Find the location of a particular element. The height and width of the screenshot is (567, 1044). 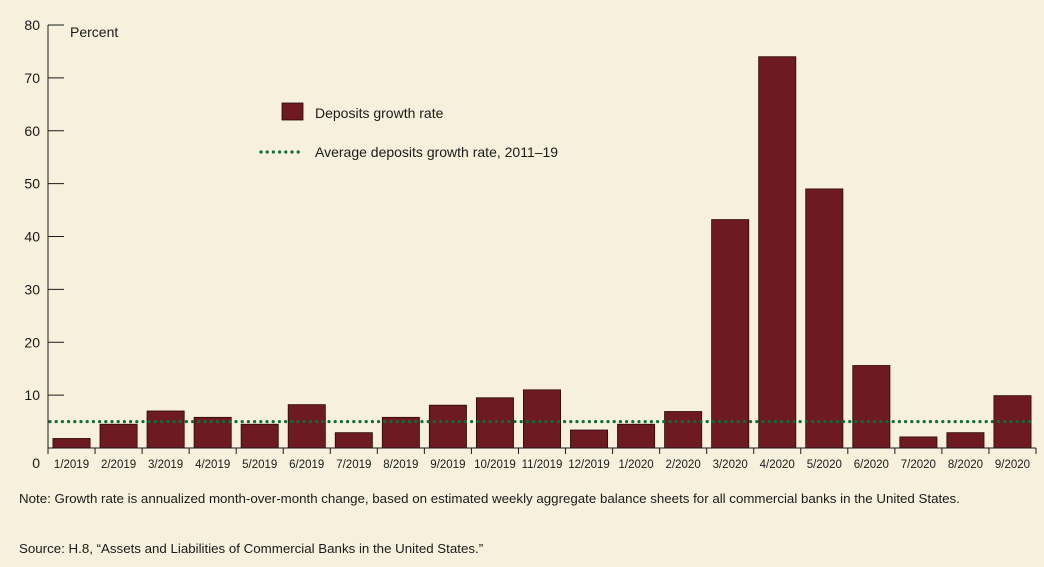

x-tick-label: 1/2020 is located at coordinates (636, 465).